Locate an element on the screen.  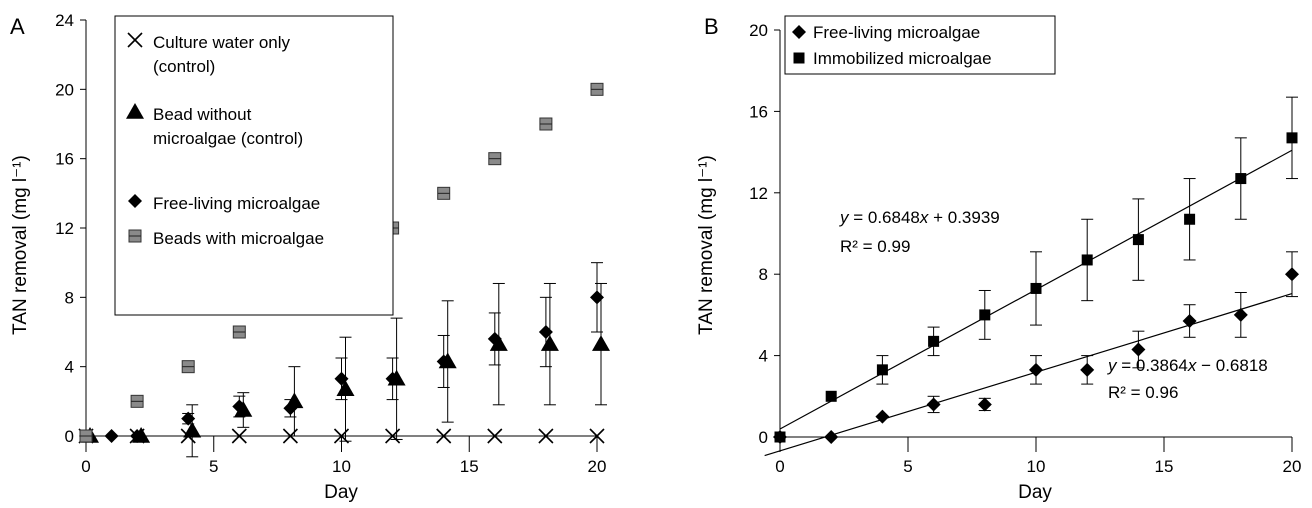
legend-triangle-marker is located at coordinates (135, 111).